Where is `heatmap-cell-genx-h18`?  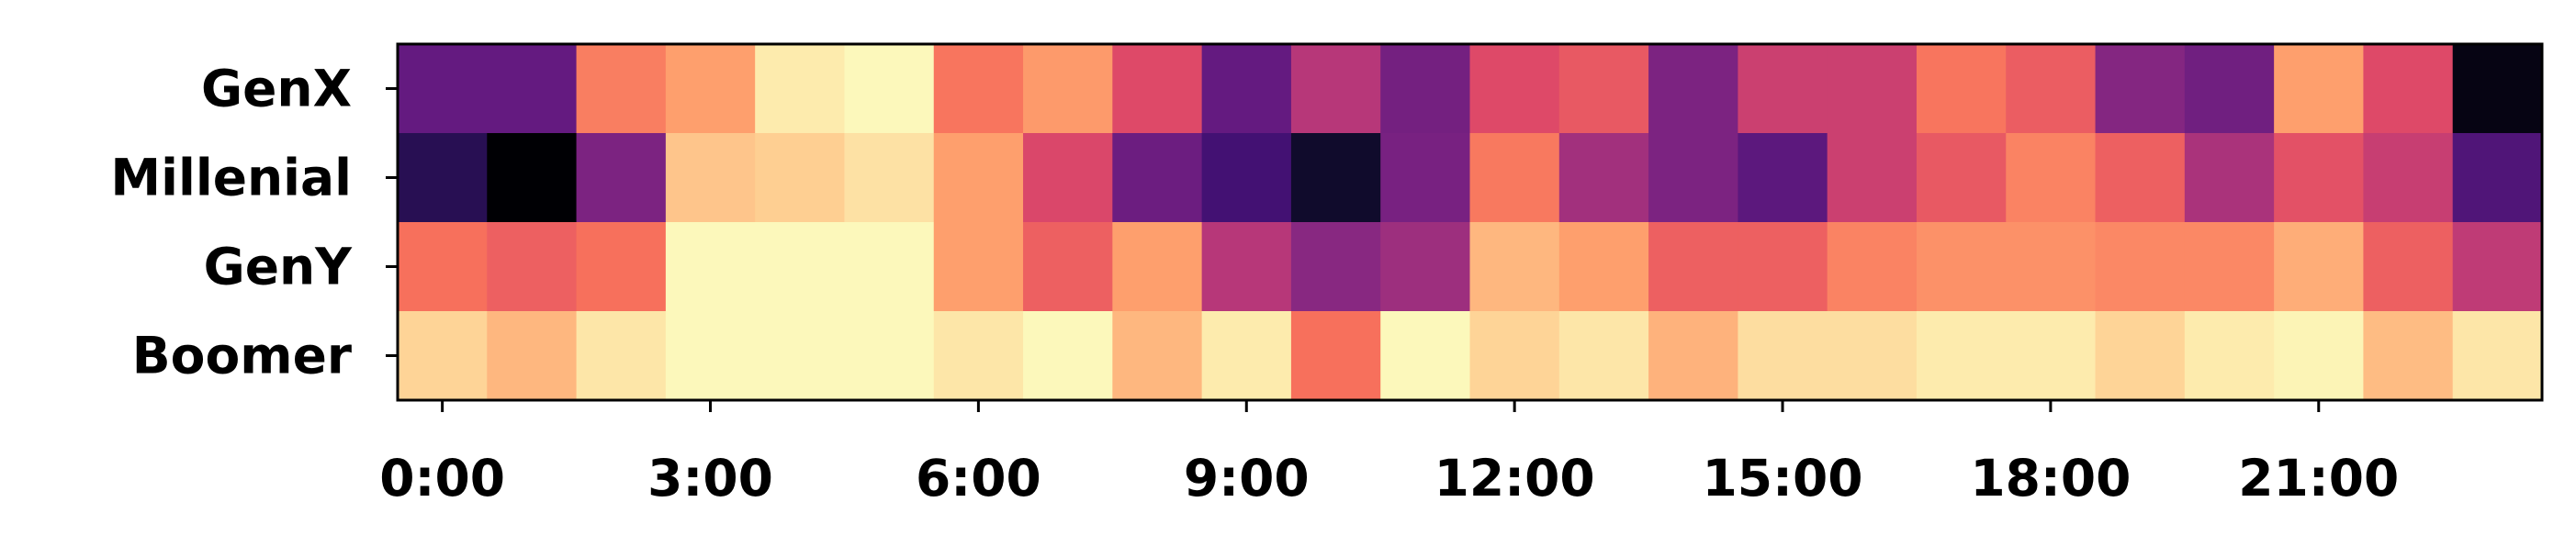 heatmap-cell-genx-h18 is located at coordinates (2051, 89).